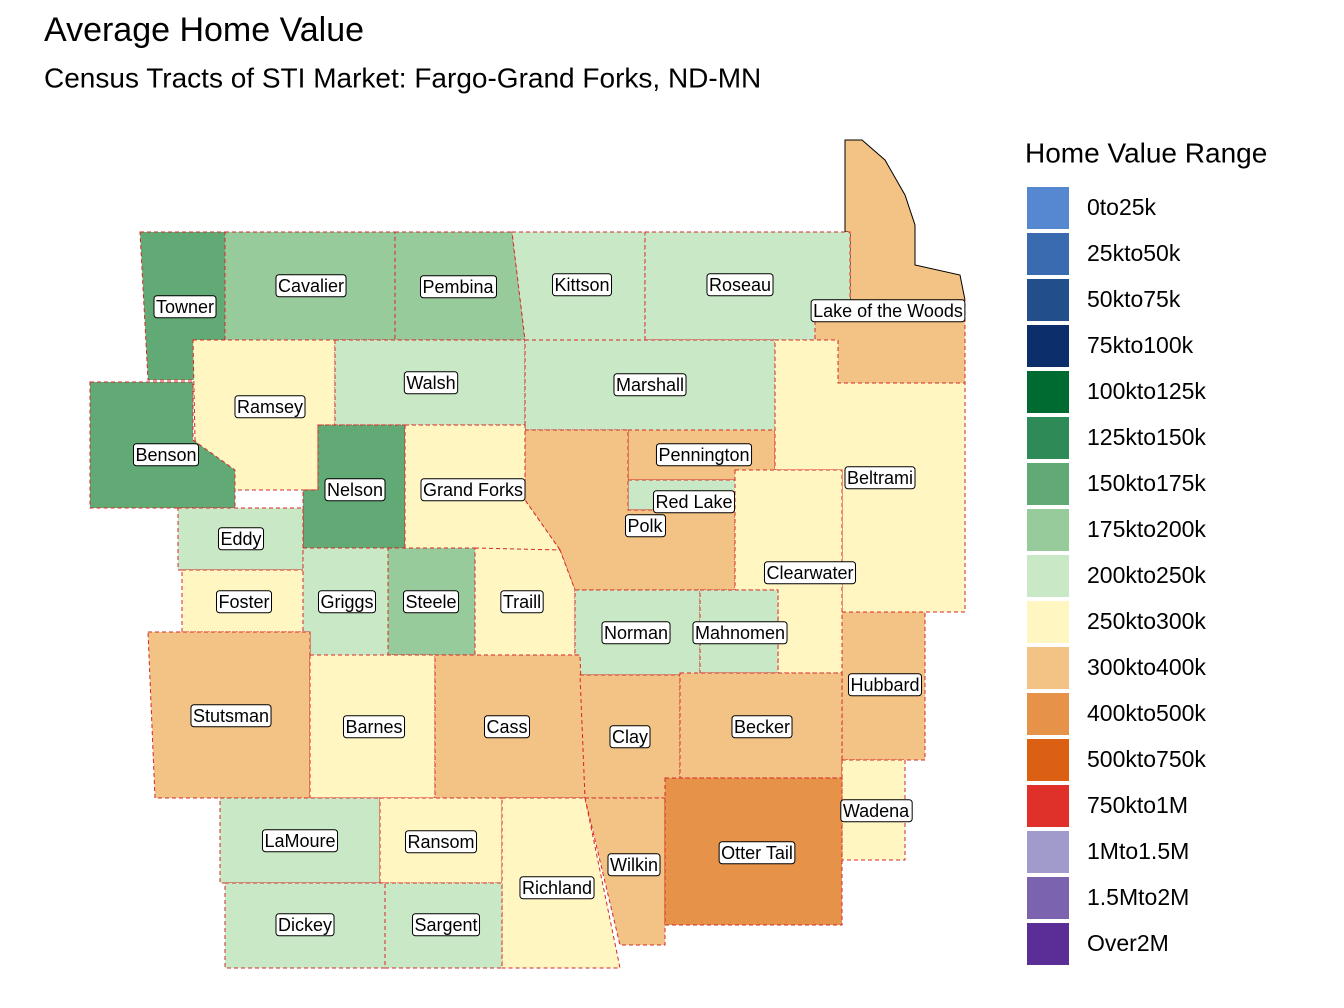 The image size is (1344, 1008). Describe the element at coordinates (430, 383) in the screenshot. I see `county-label: Walsh` at that location.